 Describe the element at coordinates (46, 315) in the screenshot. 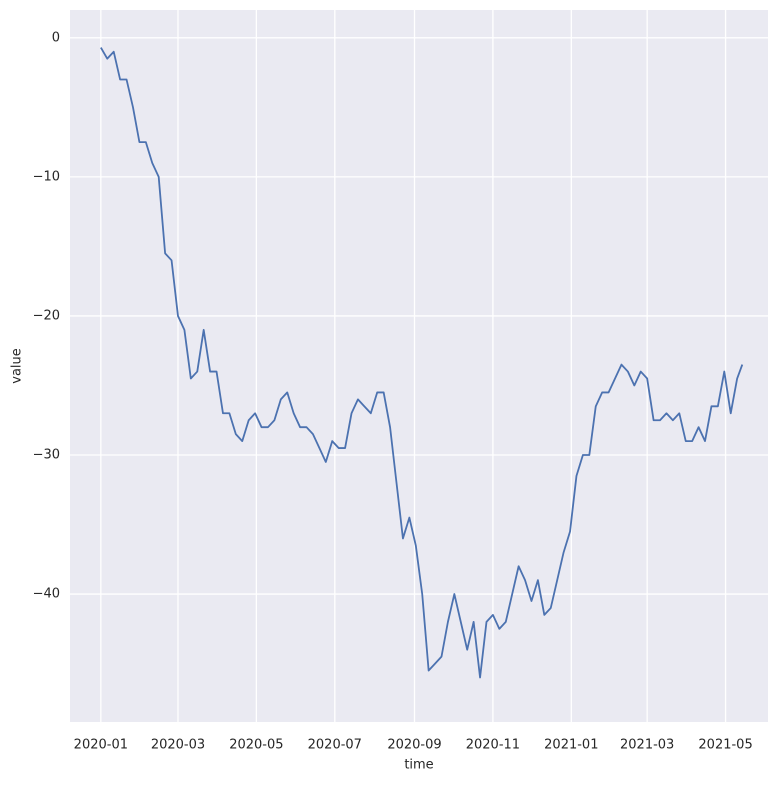

I see `y-tick-label: −20` at that location.